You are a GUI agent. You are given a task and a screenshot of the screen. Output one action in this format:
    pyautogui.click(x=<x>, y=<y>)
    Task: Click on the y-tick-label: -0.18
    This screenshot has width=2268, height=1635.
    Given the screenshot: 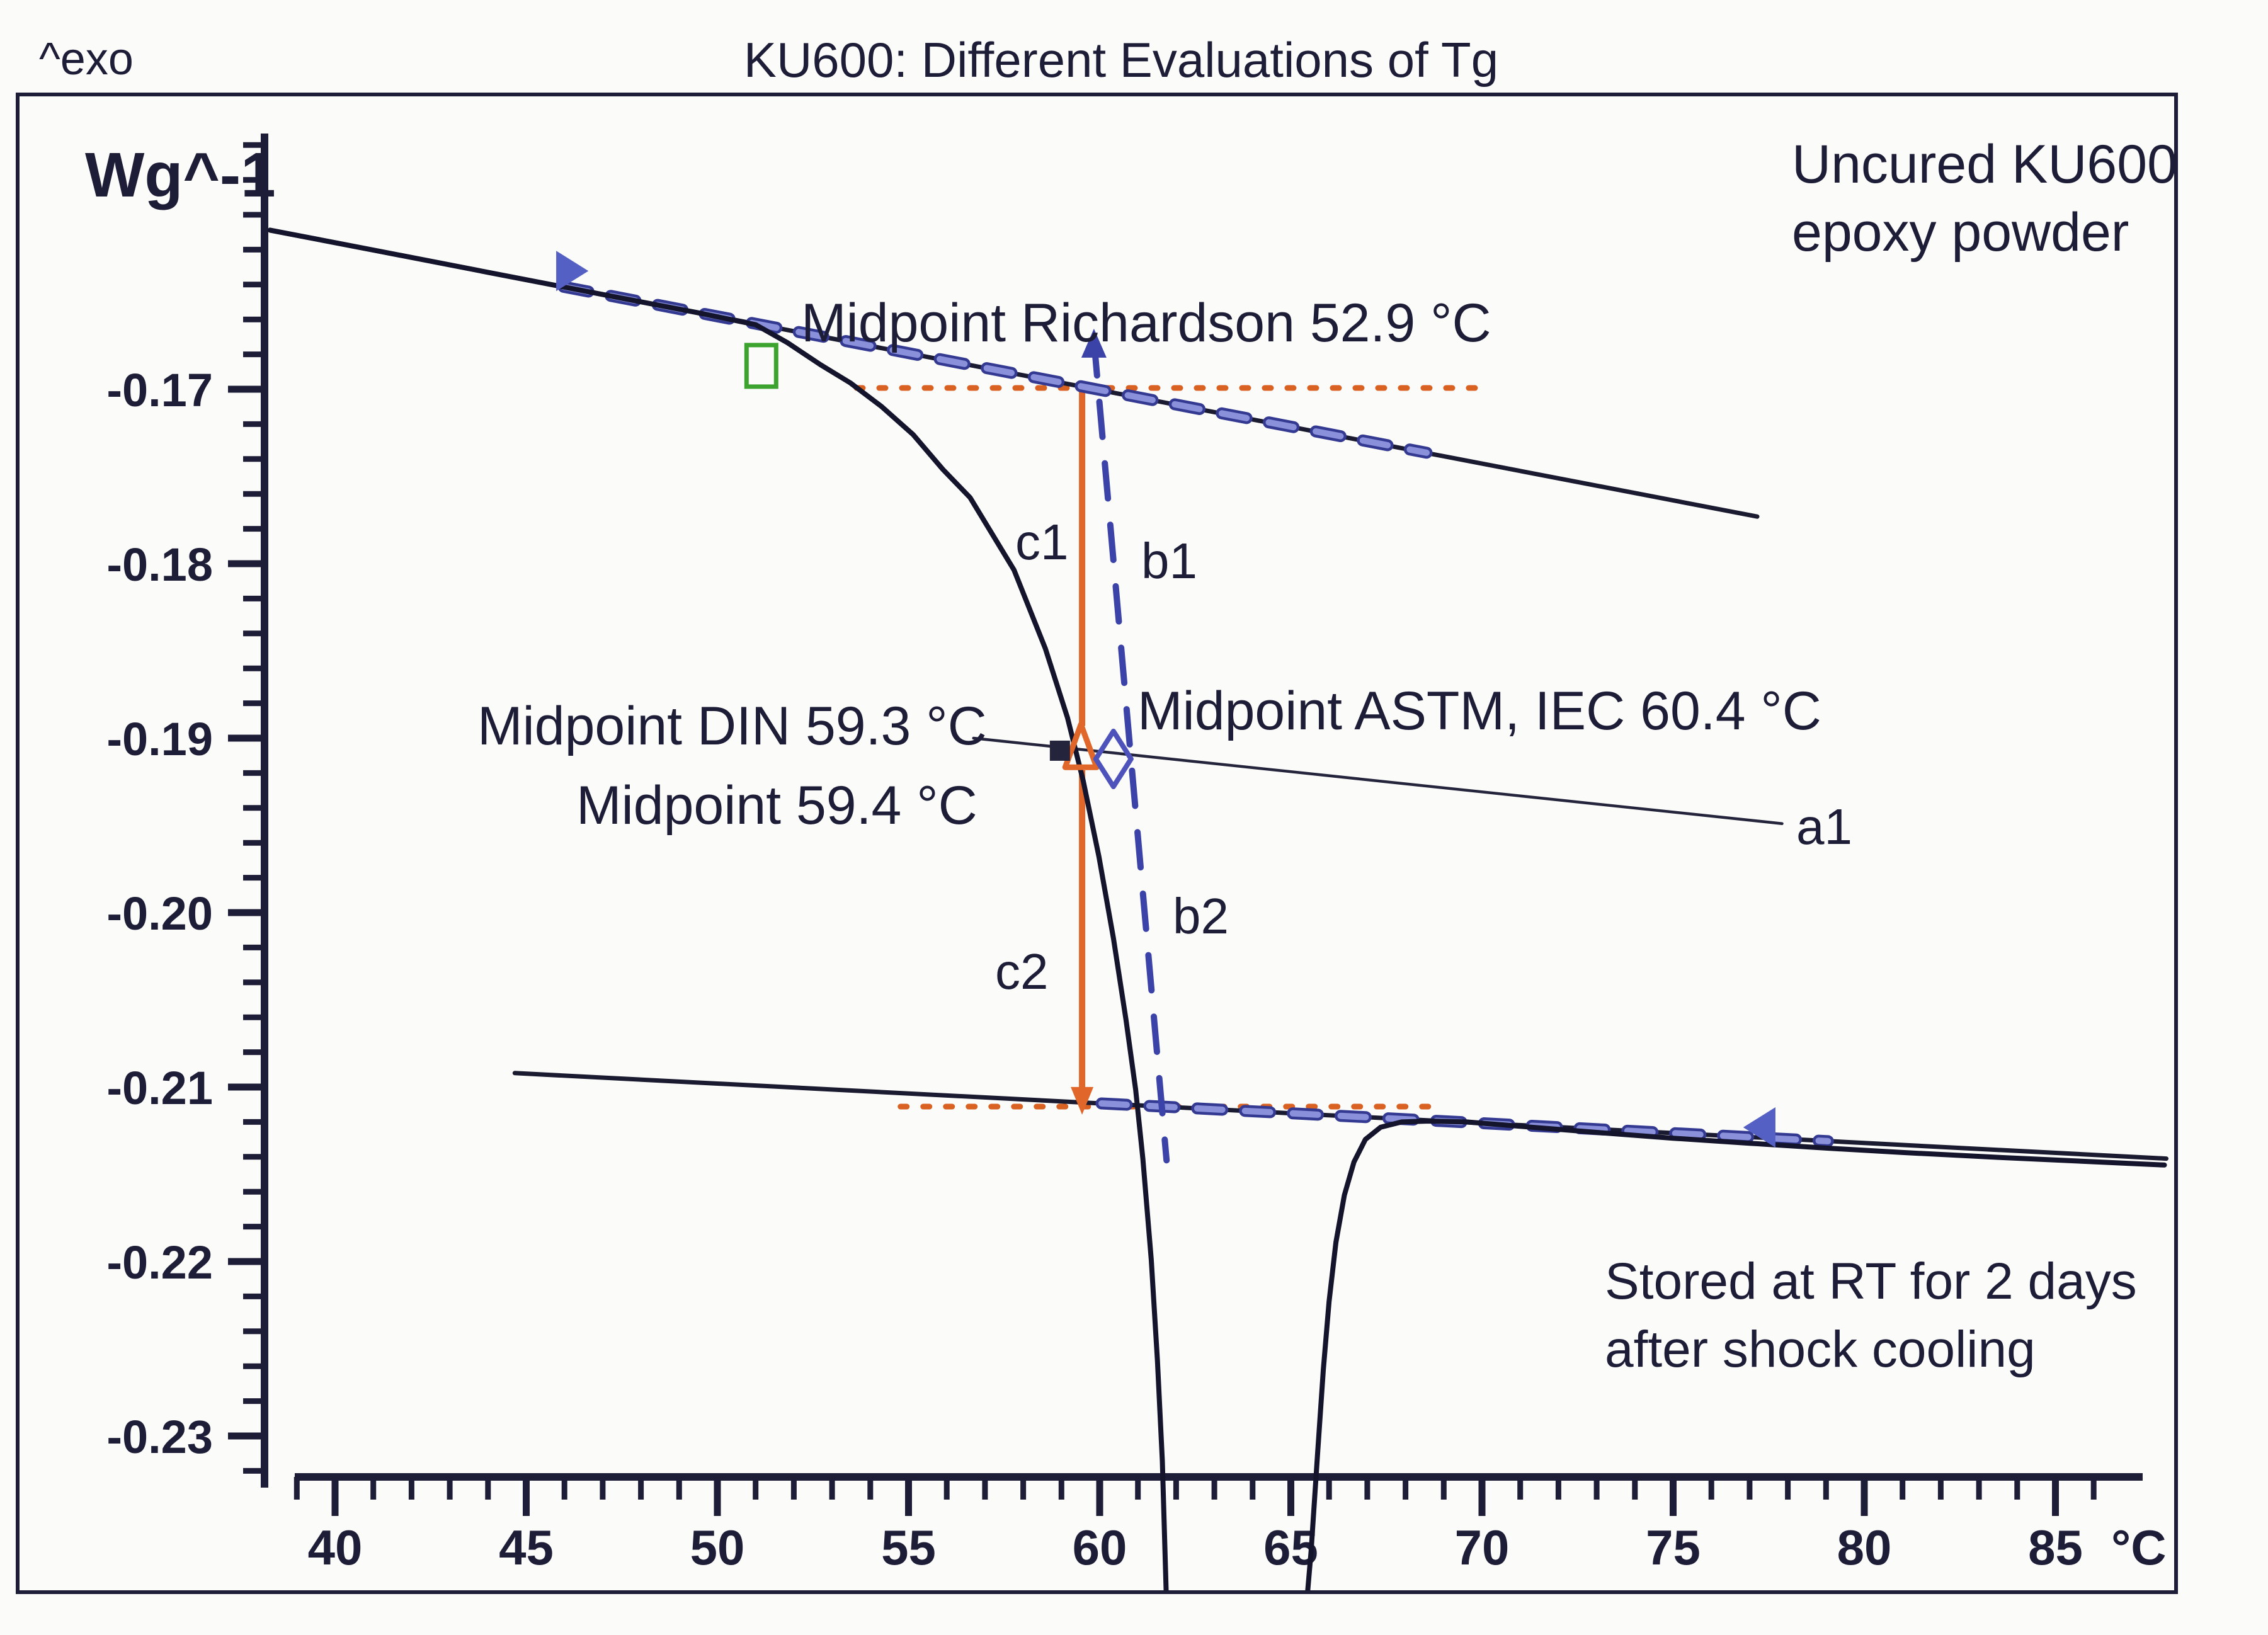 What is the action you would take?
    pyautogui.click(x=159, y=564)
    